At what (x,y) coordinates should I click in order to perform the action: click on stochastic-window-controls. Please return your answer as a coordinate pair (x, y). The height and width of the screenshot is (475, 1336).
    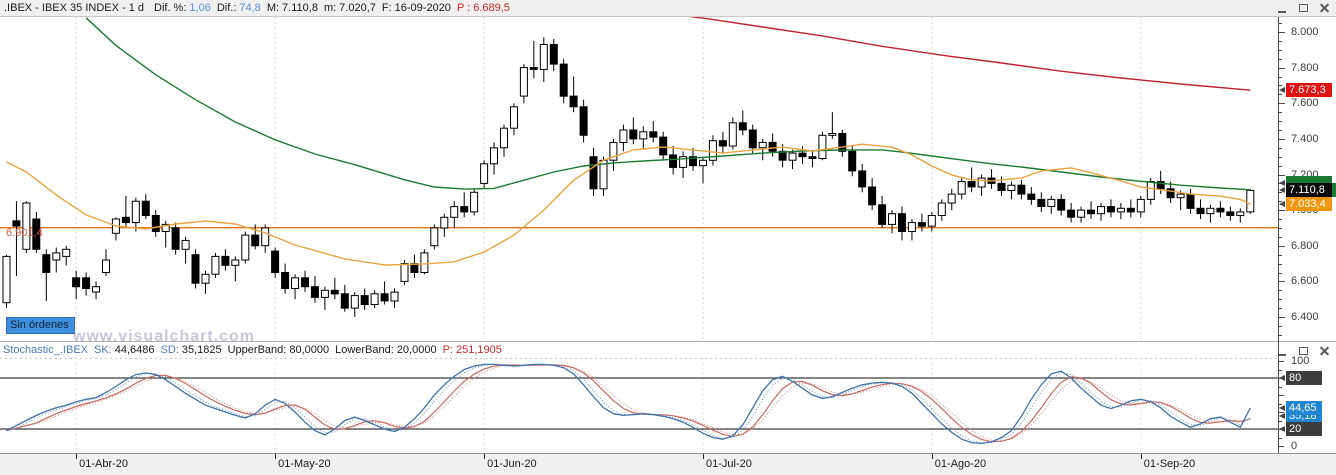
    Looking at the image, I should click on (1303, 351).